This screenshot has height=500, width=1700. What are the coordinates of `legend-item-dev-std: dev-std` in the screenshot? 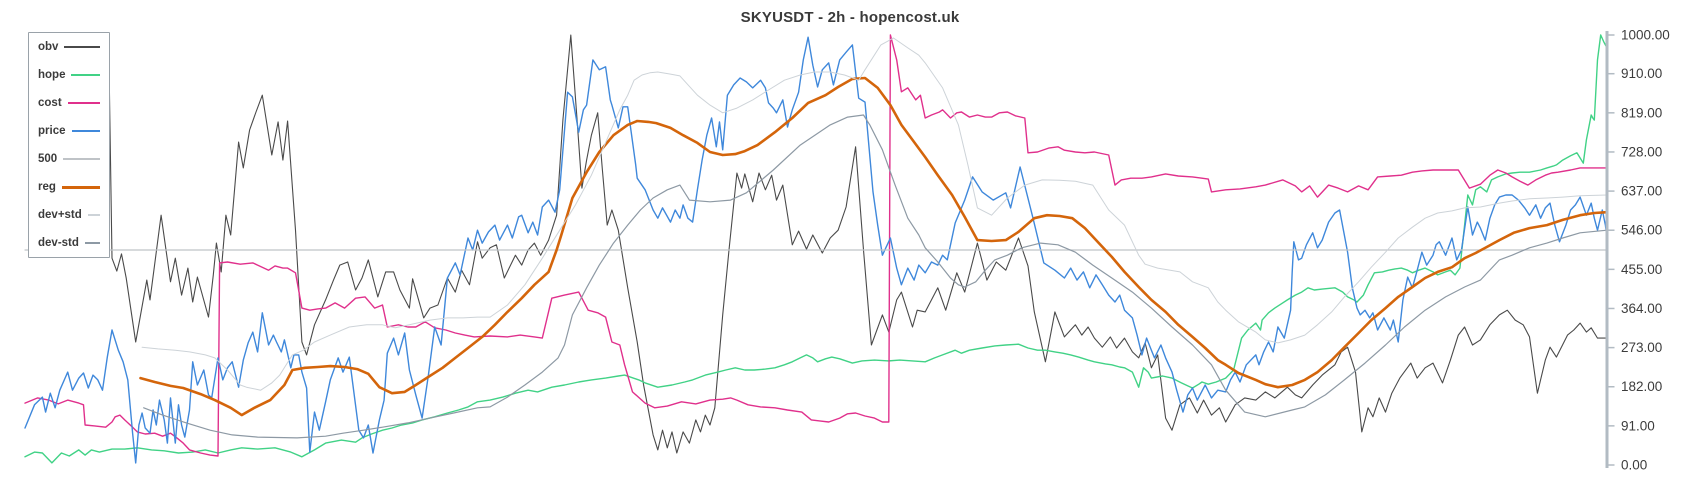 It's located at (69, 243).